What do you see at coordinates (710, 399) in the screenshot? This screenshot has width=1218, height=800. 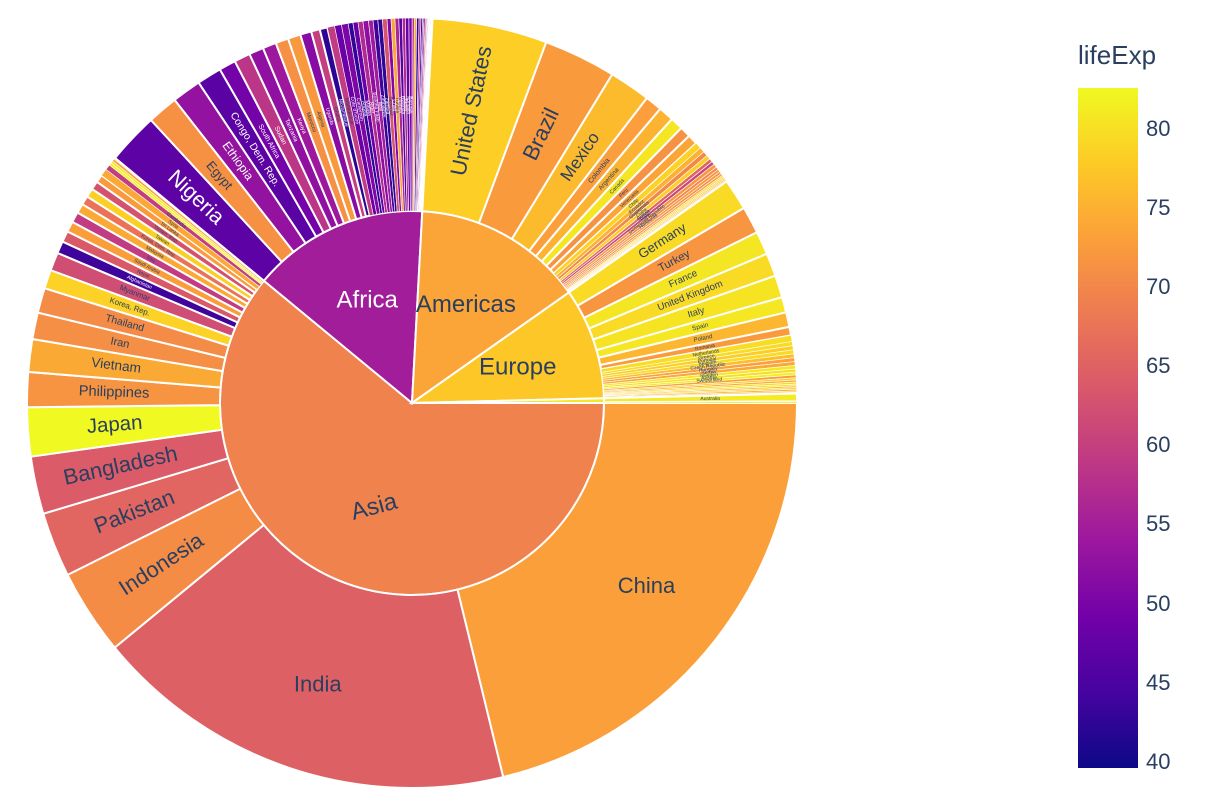 I see `label-country-australia: Australia` at bounding box center [710, 399].